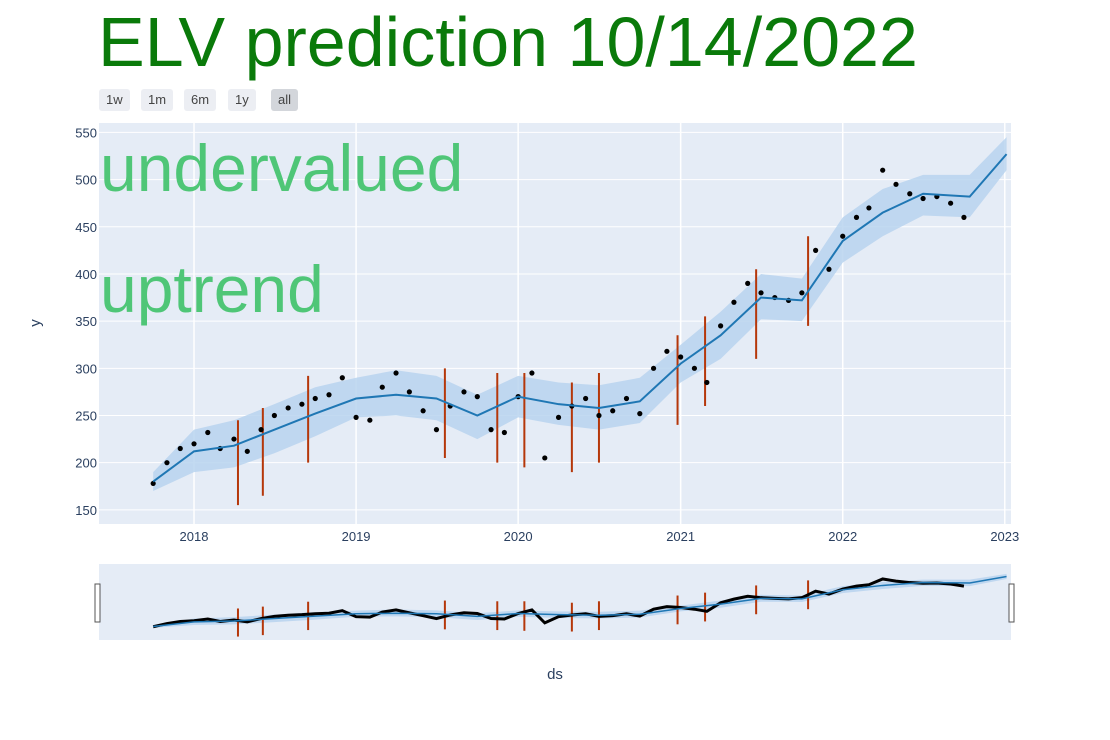 The height and width of the screenshot is (740, 1110). I want to click on y-tick-labels: 150 200 250 300 350 400 450 500 550, so click(86, 321).